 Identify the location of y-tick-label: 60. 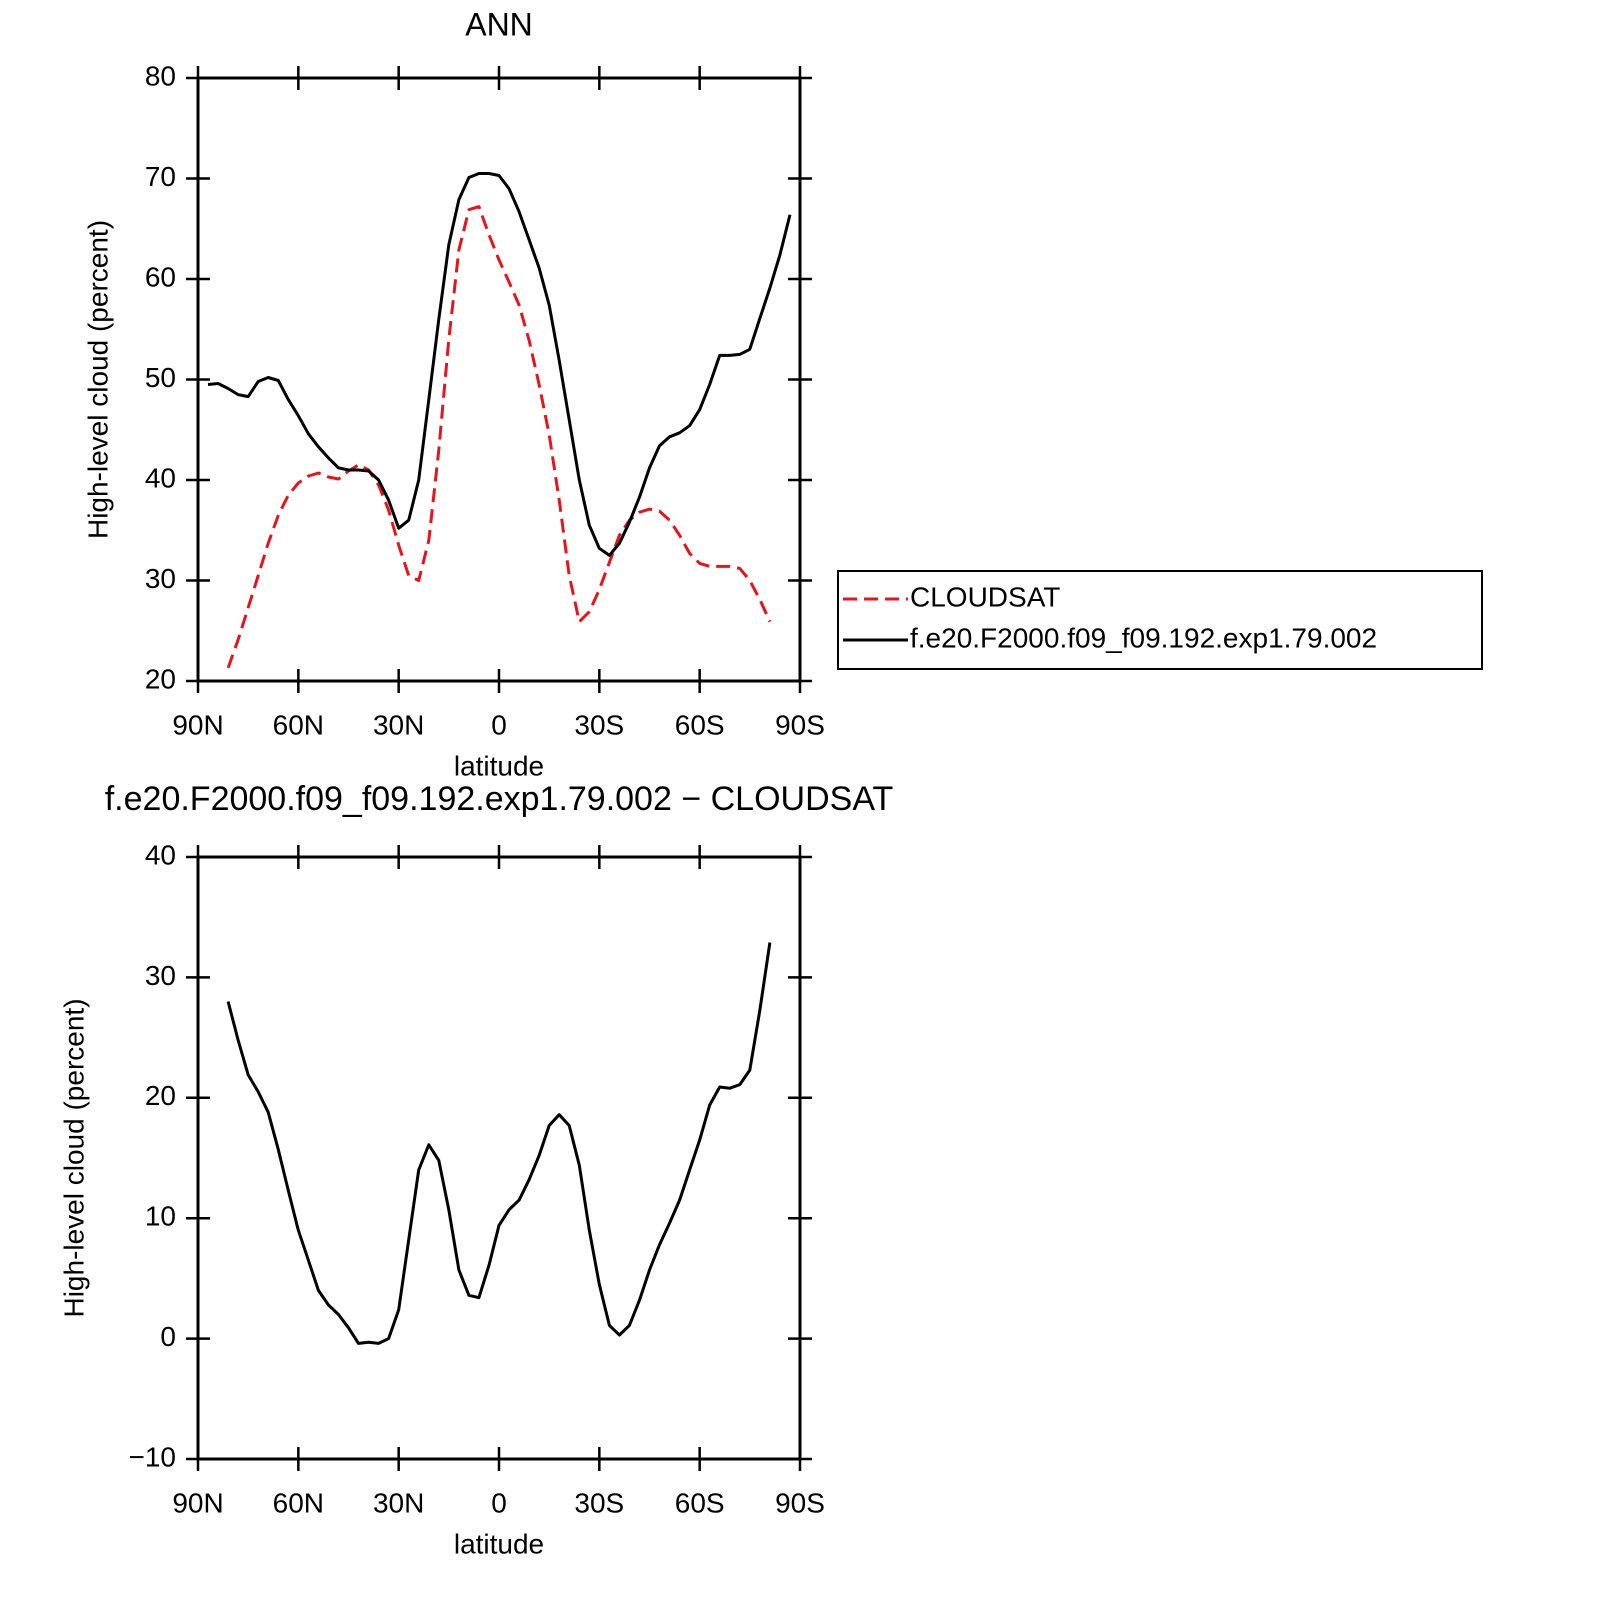
(160, 276).